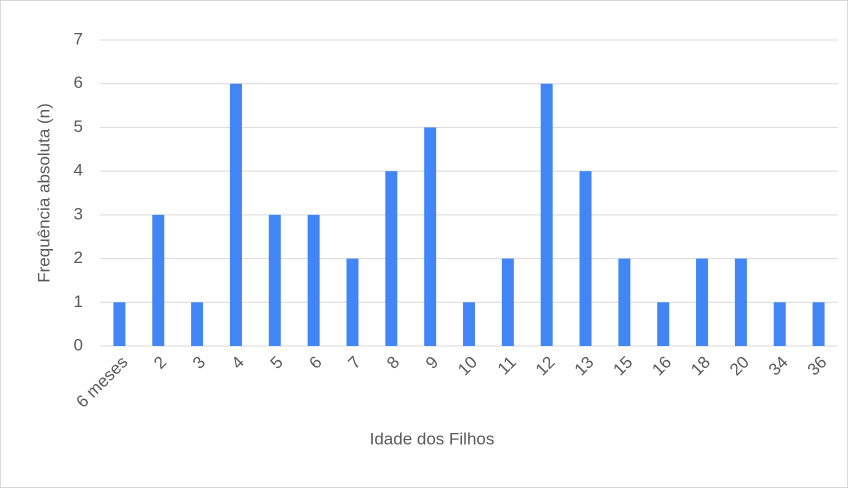  I want to click on x-axis-label: Idade dos Filhos, so click(432, 438).